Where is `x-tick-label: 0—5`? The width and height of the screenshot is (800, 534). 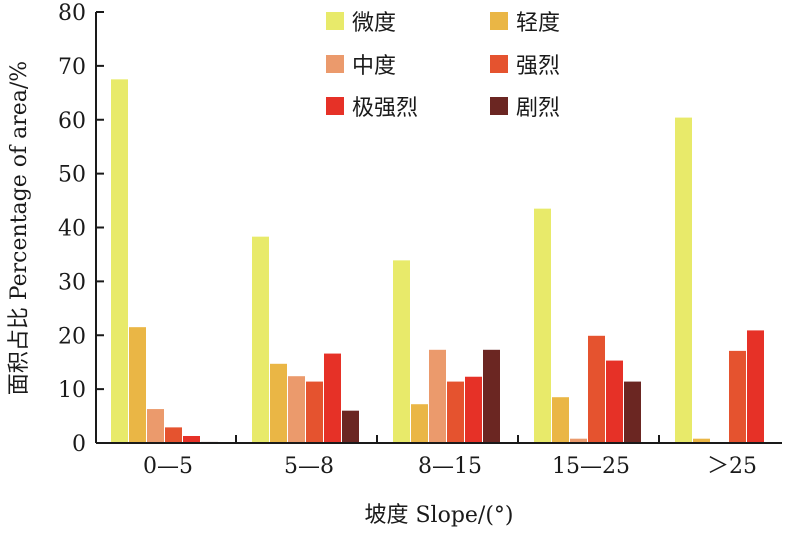
x-tick-label: 0—5 is located at coordinates (168, 466).